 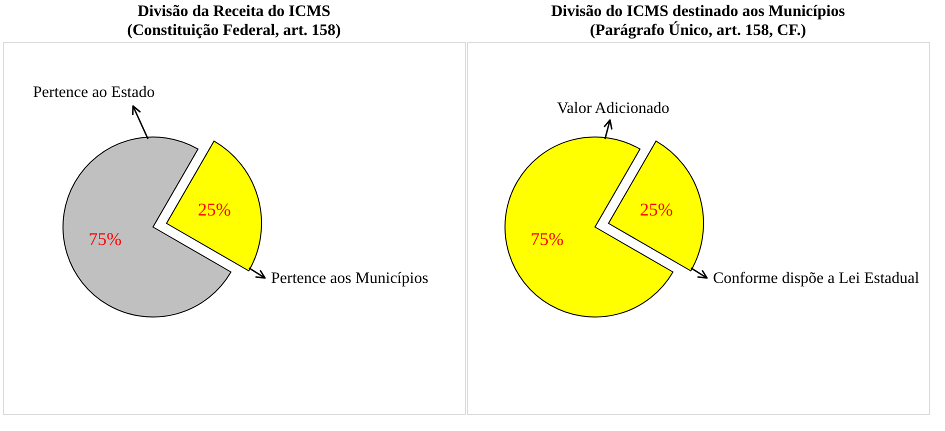 I want to click on chart-subtitle: (Parágrafo Único, art. 158, CF.), so click(x=698, y=30).